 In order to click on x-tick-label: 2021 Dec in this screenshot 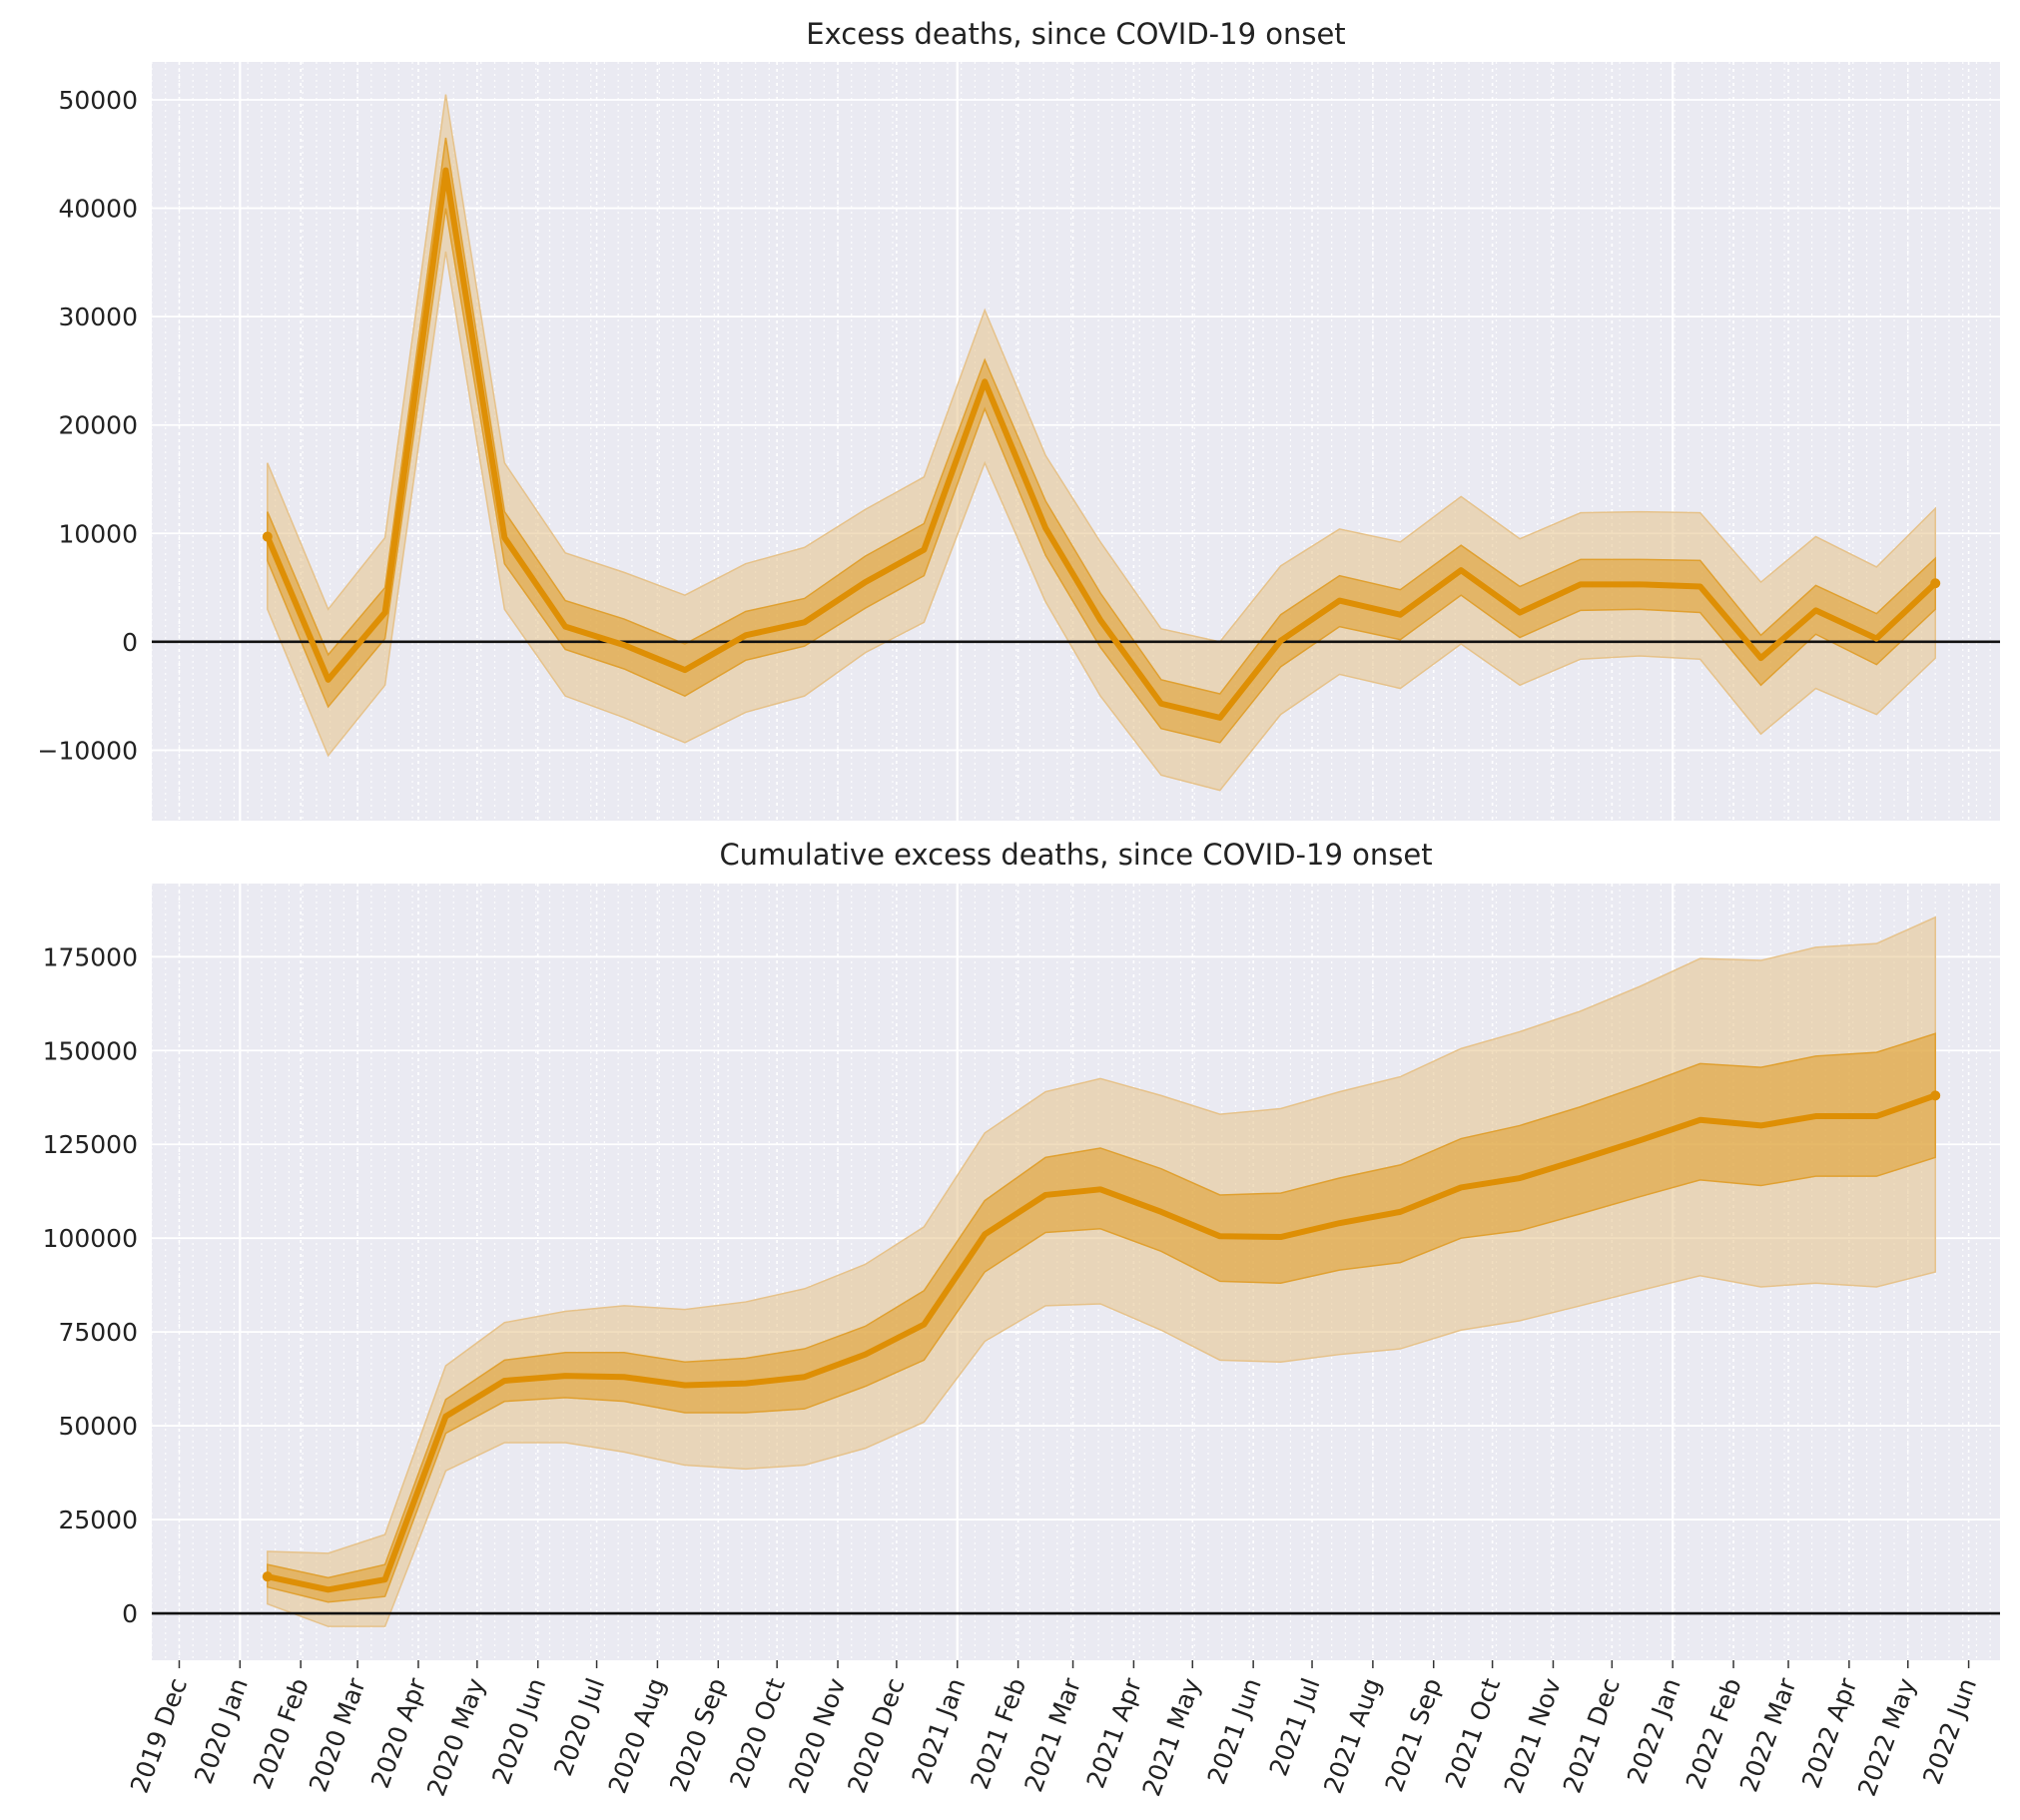, I will do `click(1592, 1735)`.